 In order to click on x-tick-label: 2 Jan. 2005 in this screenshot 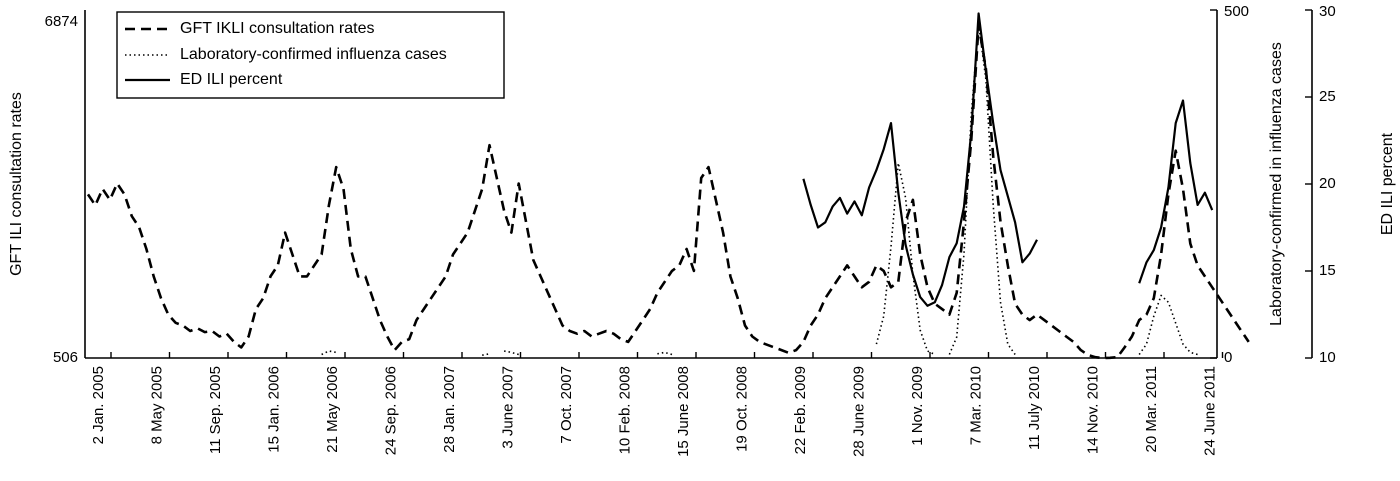, I will do `click(98, 405)`.